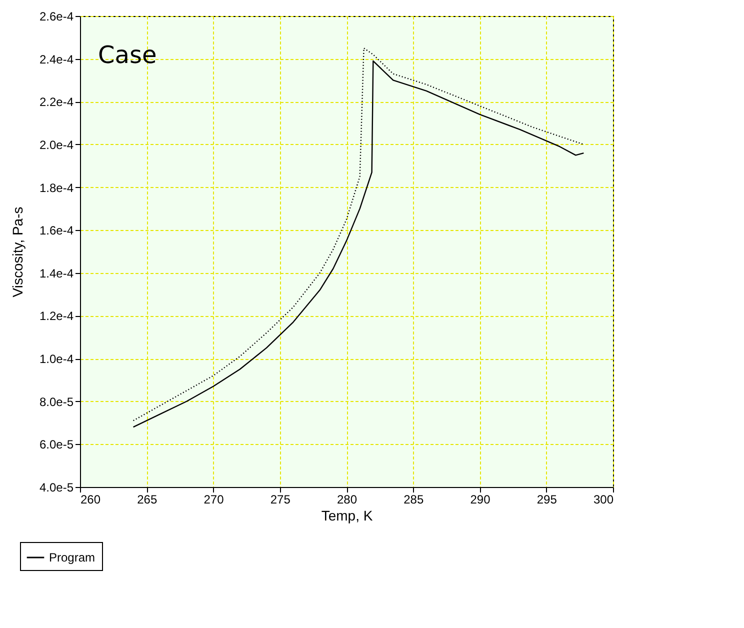 The image size is (744, 628). Describe the element at coordinates (280, 499) in the screenshot. I see `x-tick-label: 275` at that location.